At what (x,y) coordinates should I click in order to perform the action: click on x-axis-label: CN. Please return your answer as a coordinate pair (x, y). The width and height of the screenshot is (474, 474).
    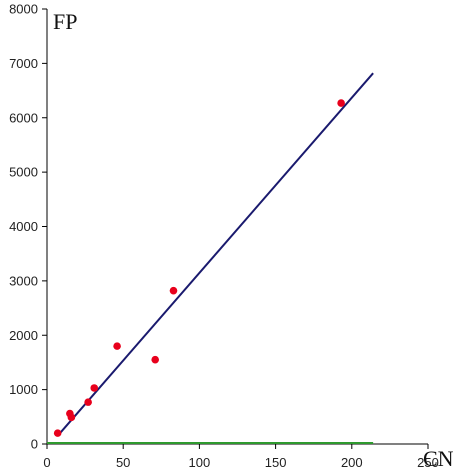
    Looking at the image, I should click on (438, 458).